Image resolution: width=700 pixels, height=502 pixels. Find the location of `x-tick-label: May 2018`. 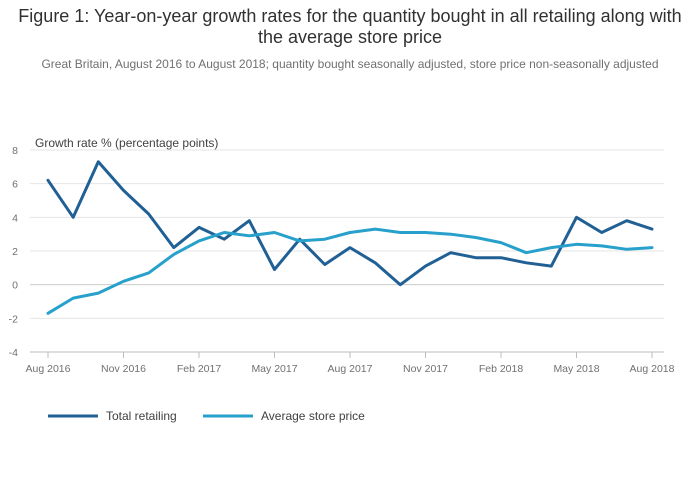

x-tick-label: May 2018 is located at coordinates (576, 369).